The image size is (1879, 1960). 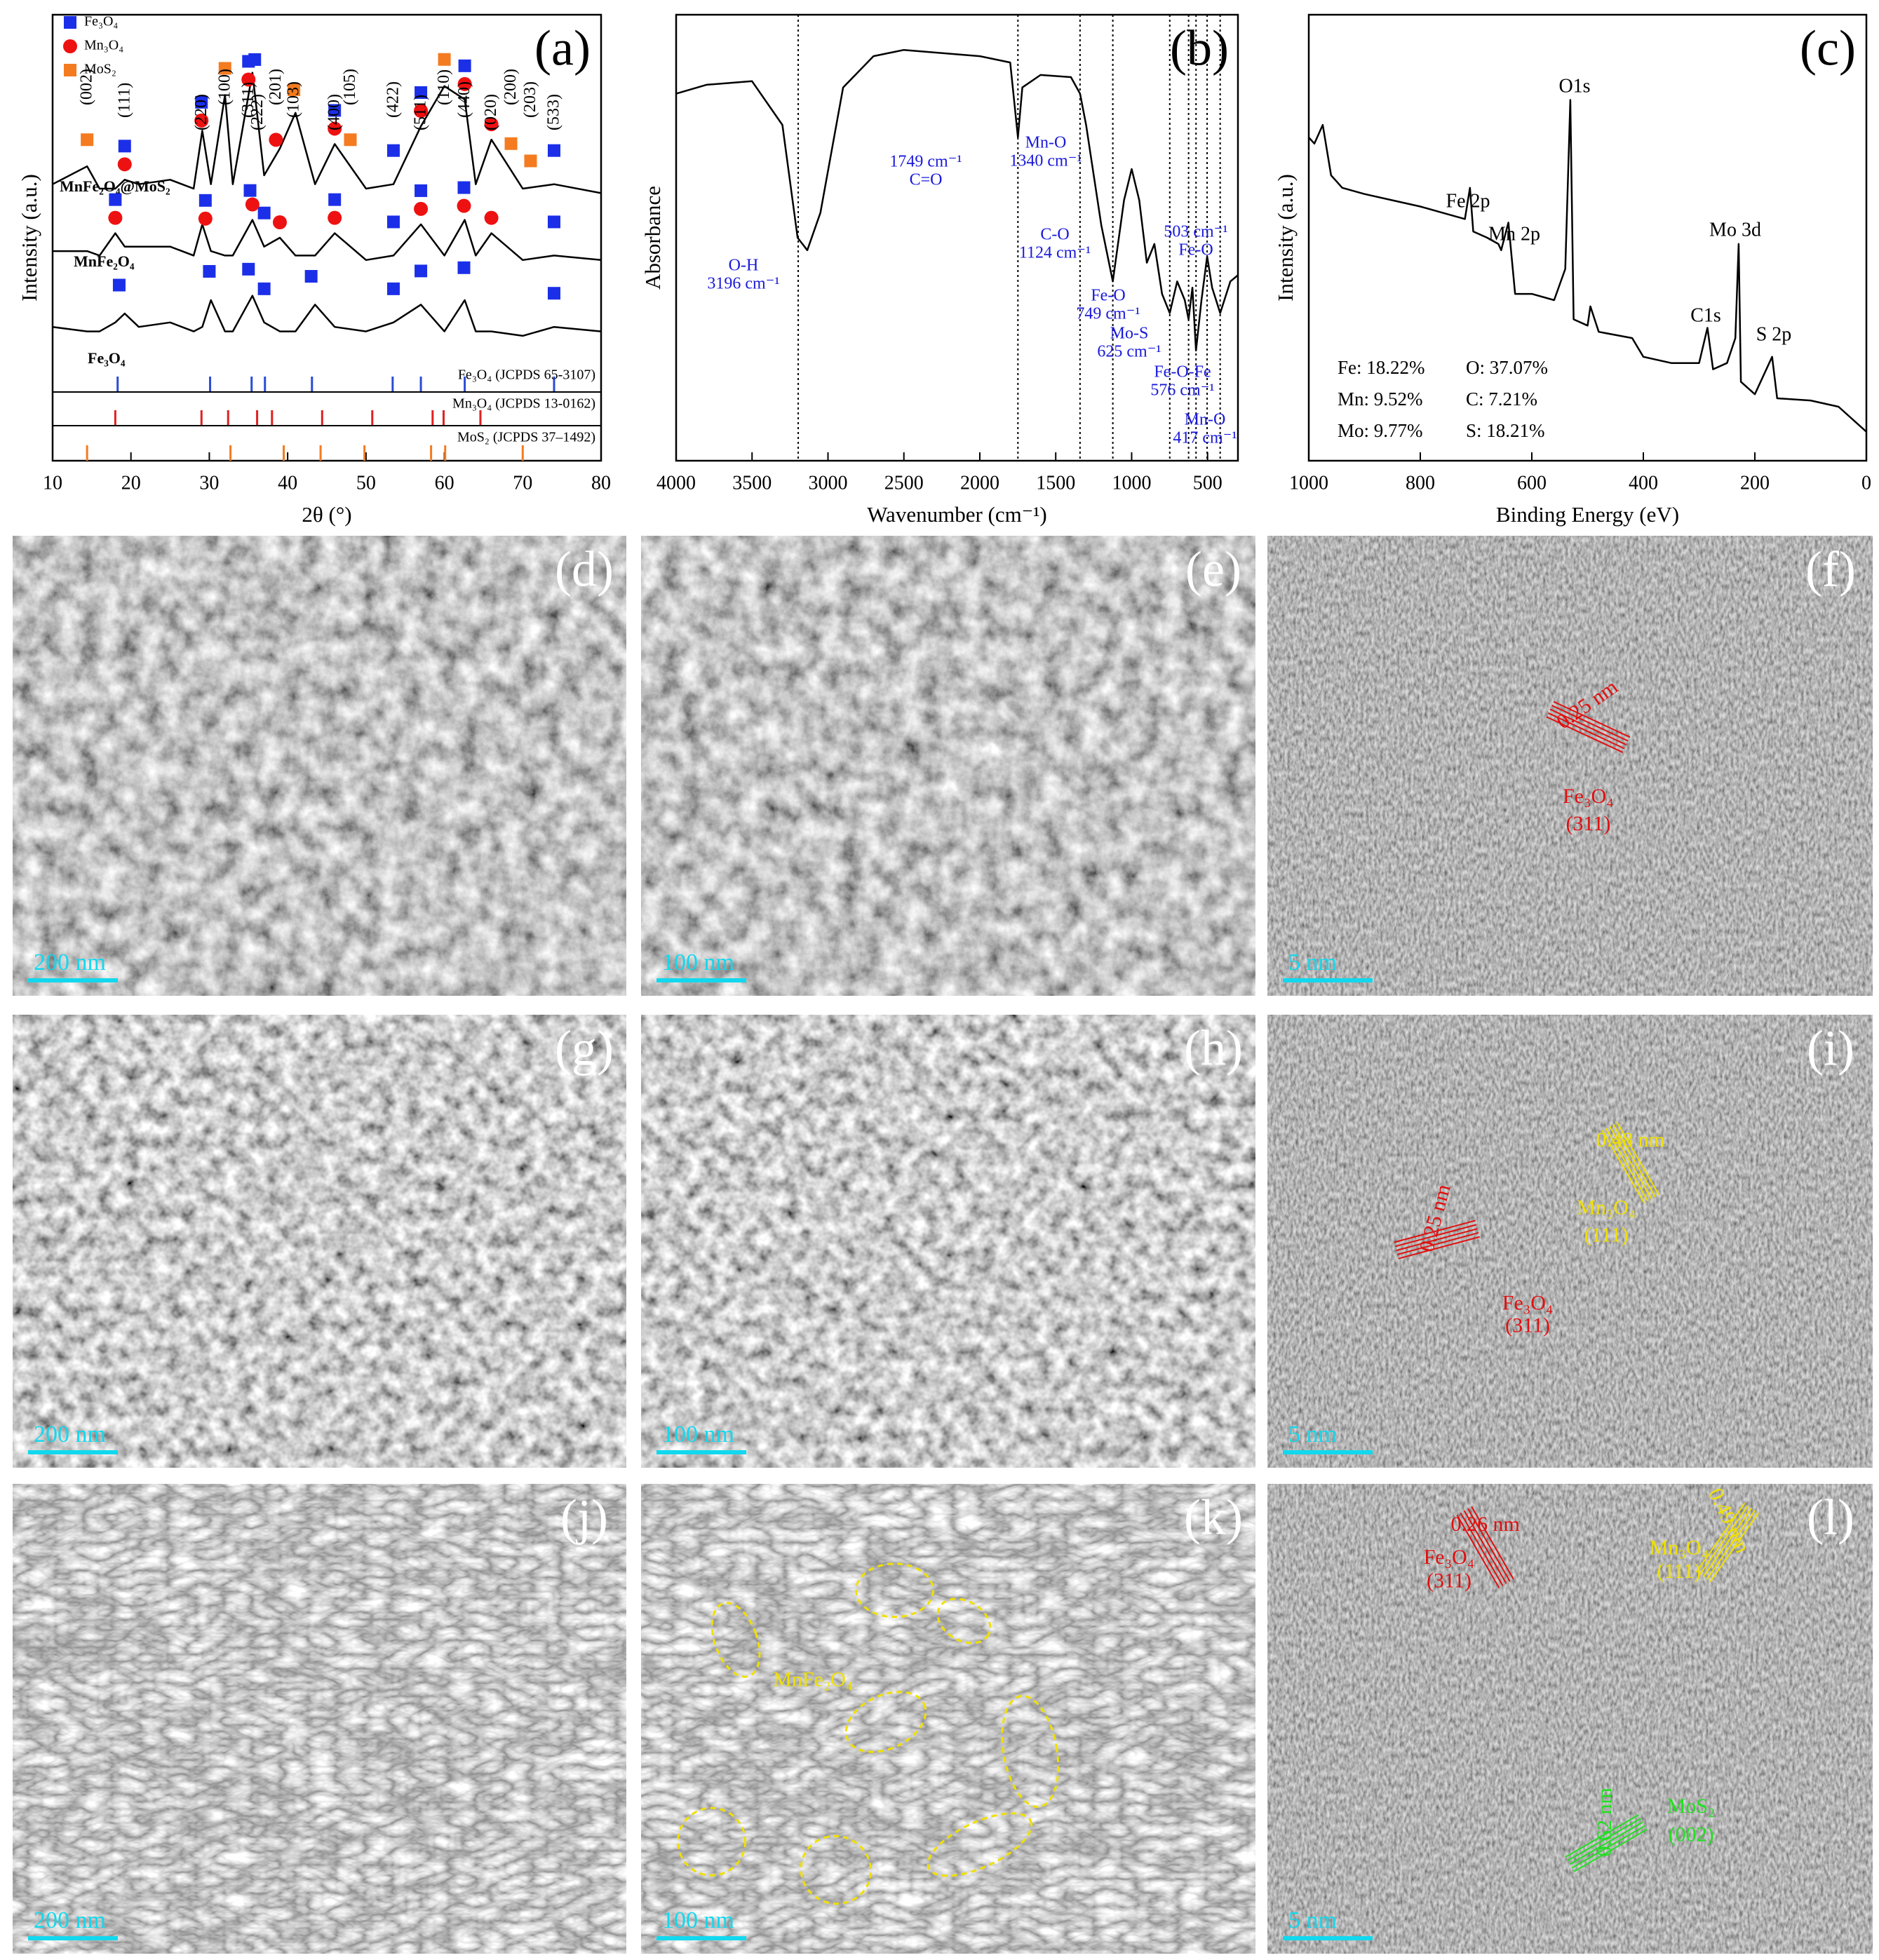 I want to click on x-tick-label: 800, so click(x=1420, y=483).